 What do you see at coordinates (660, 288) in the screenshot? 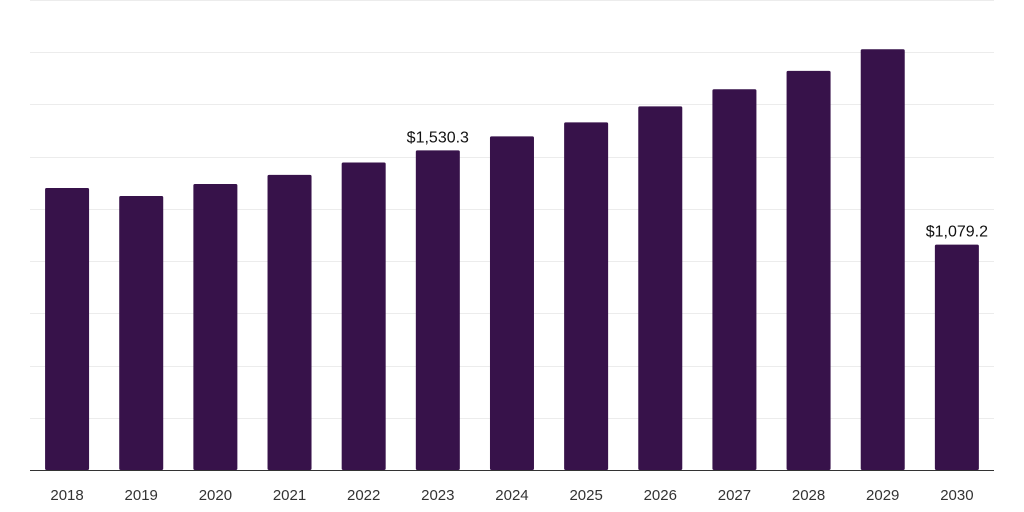
I see `bar-2026` at bounding box center [660, 288].